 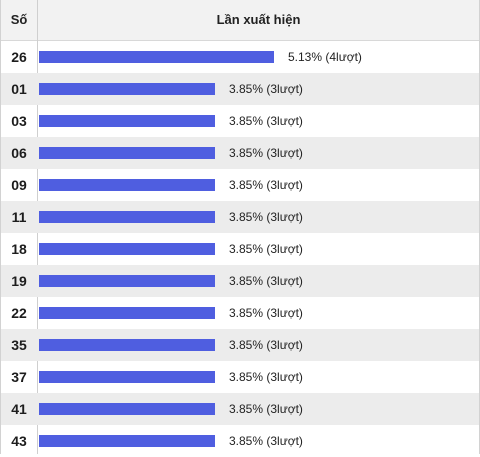 I want to click on table-header: Số Lần xuất hiện, so click(x=240, y=20).